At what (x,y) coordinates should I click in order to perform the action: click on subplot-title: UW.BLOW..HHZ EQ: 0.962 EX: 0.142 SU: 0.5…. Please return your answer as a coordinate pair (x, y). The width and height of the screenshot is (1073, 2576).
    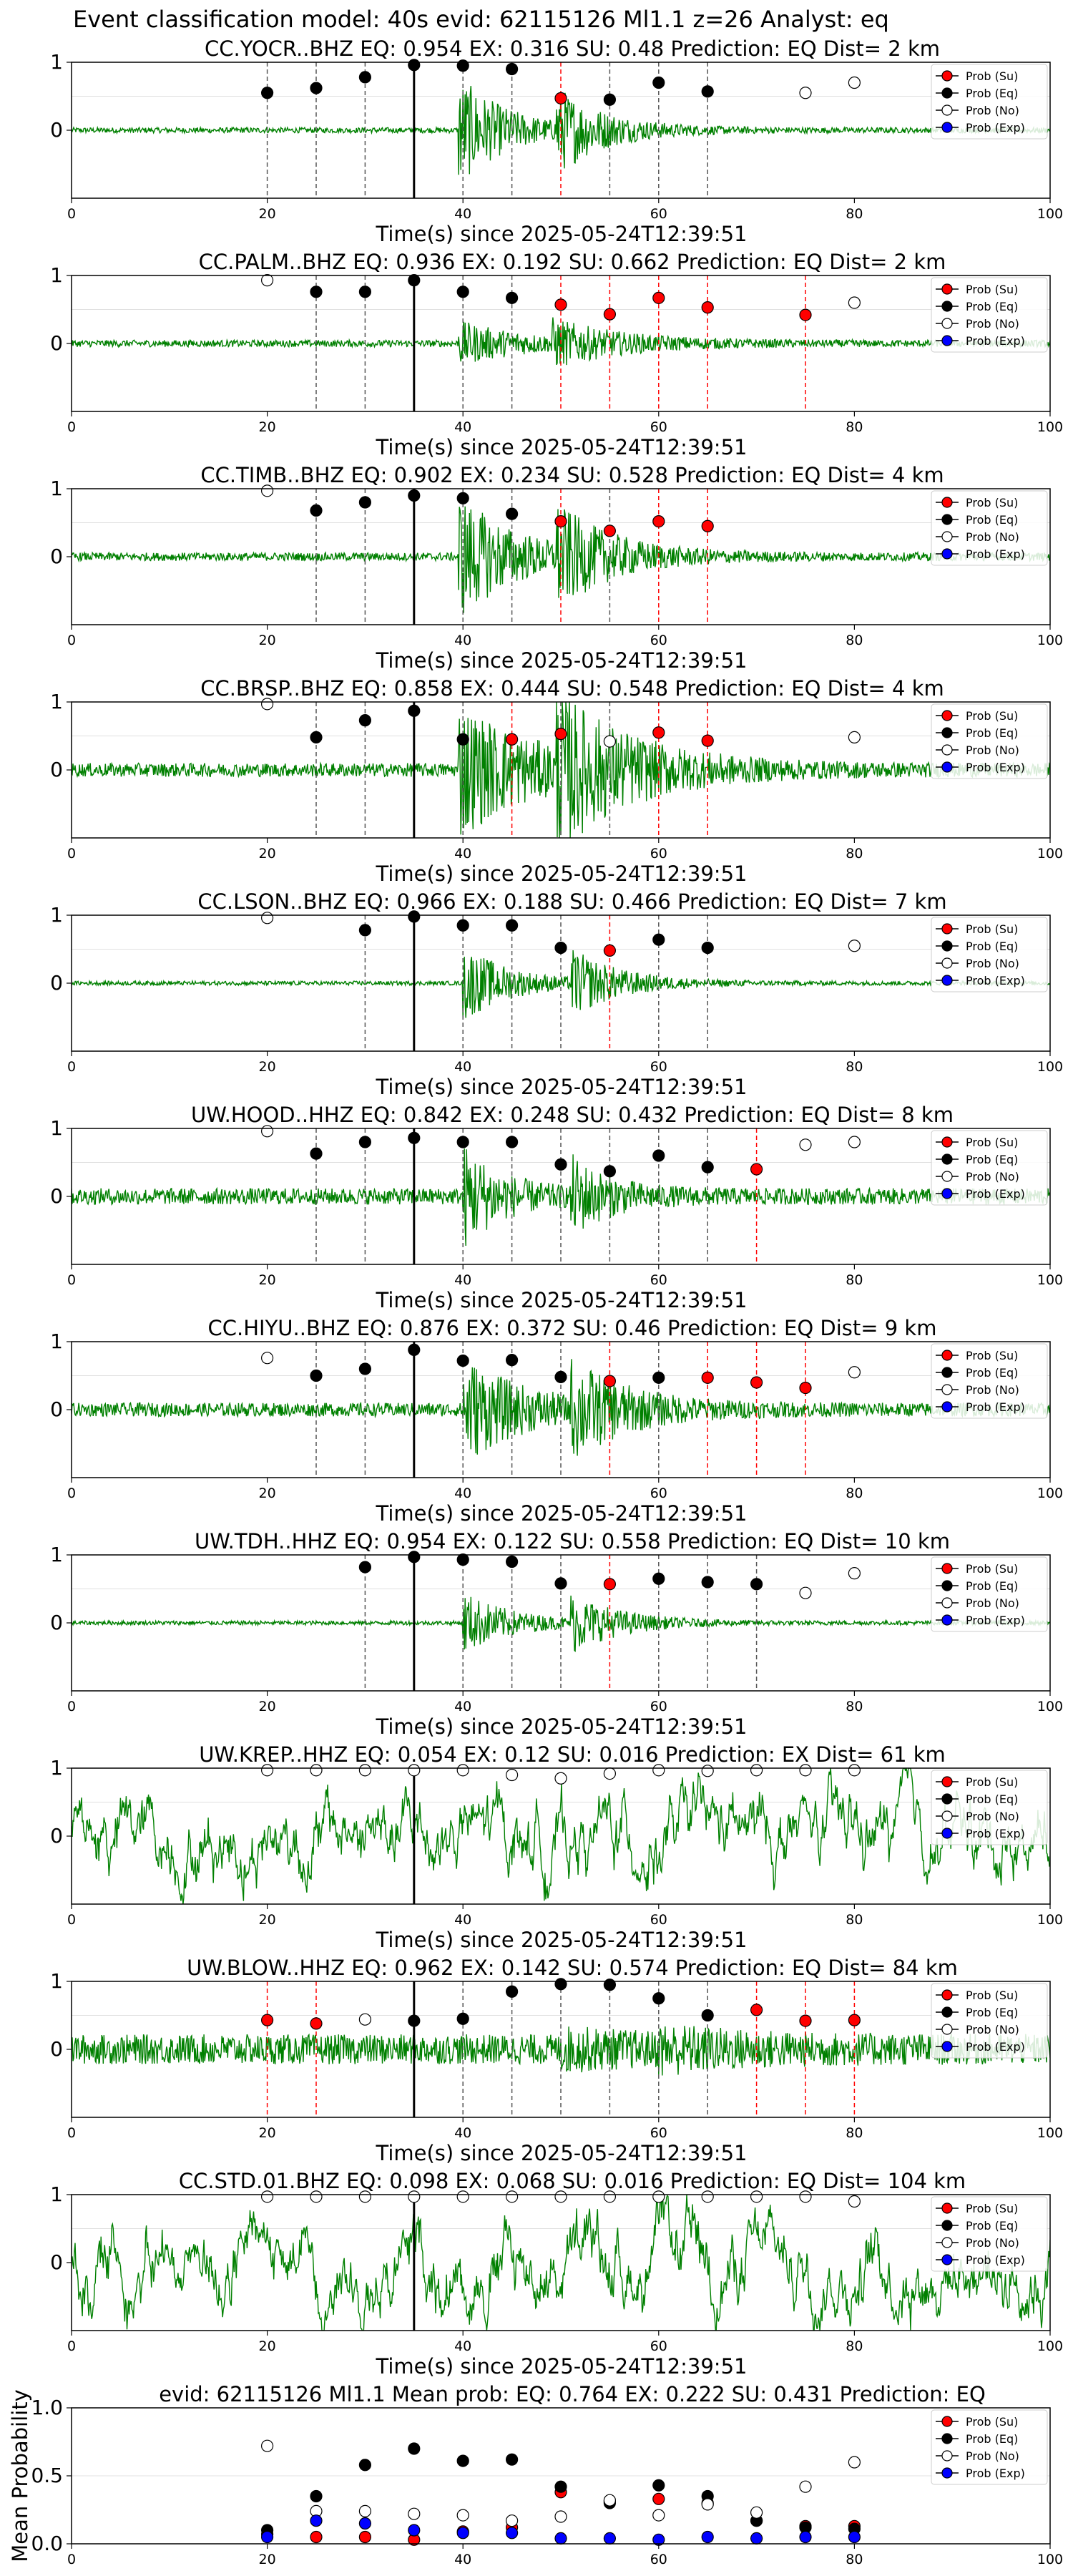
    Looking at the image, I should click on (572, 1968).